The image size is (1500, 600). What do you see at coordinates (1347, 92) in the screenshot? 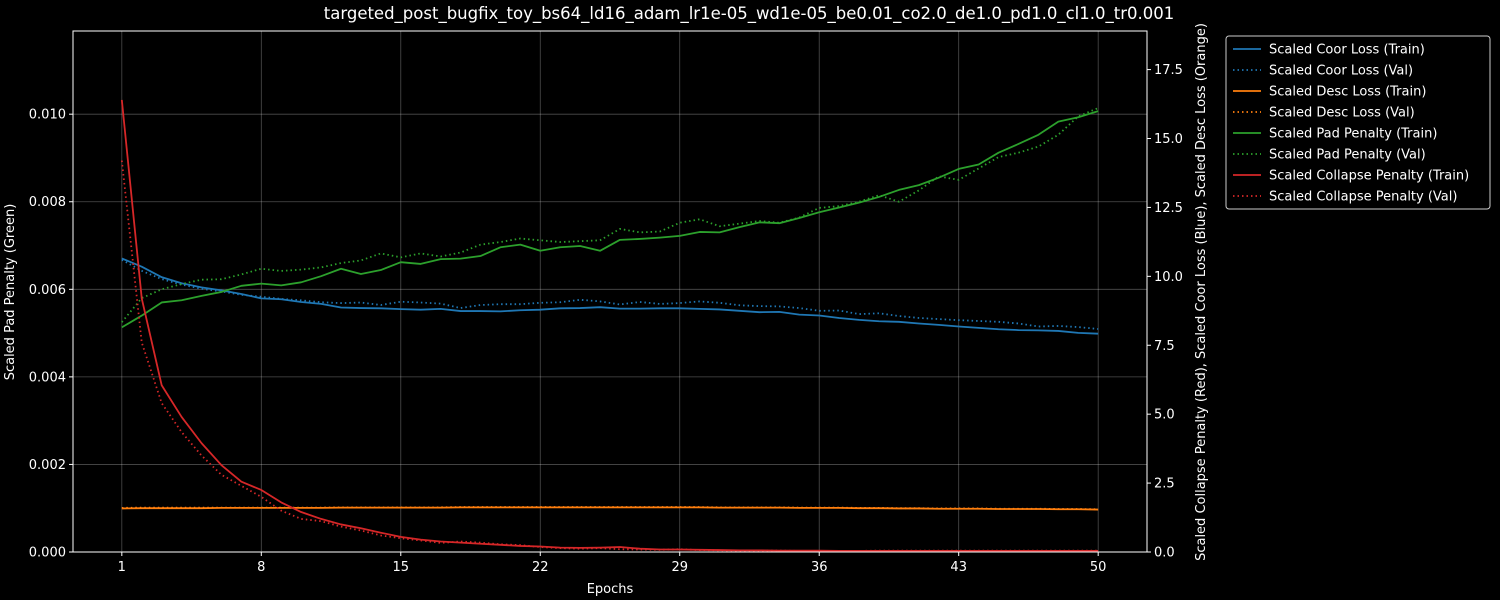
I see `legend-label-2: Scaled Desc Loss (Train)` at bounding box center [1347, 92].